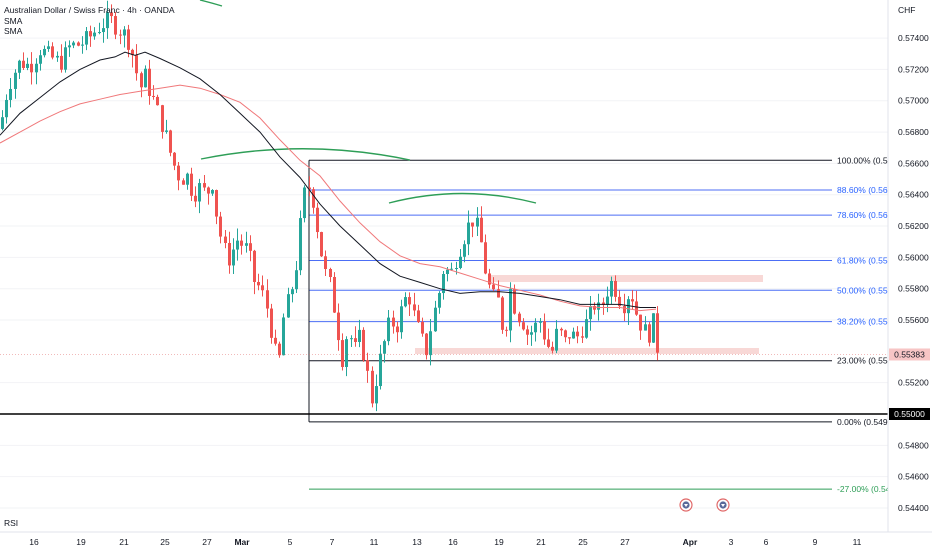 The width and height of the screenshot is (932, 550). Describe the element at coordinates (690, 542) in the screenshot. I see `time-tick-15: Apr` at that location.